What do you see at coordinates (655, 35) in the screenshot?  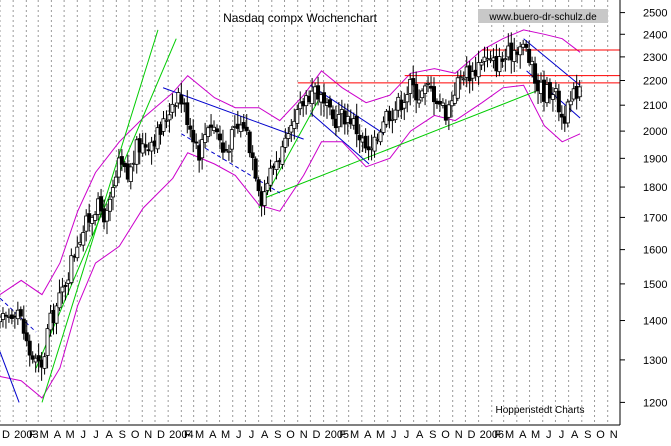 I see `y-tick-label: 2400` at bounding box center [655, 35].